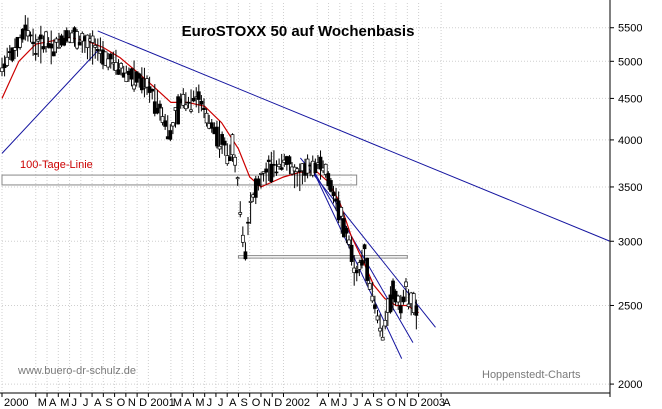  I want to click on x-tick-label-27: A, so click(368, 403).